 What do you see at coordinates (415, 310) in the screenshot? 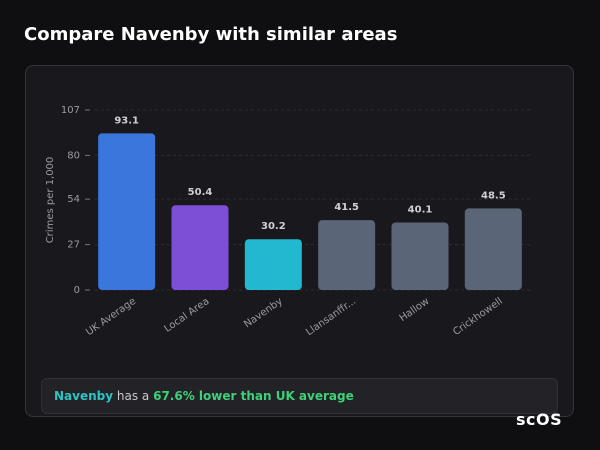
I see `x-tick-label: Hallow` at bounding box center [415, 310].